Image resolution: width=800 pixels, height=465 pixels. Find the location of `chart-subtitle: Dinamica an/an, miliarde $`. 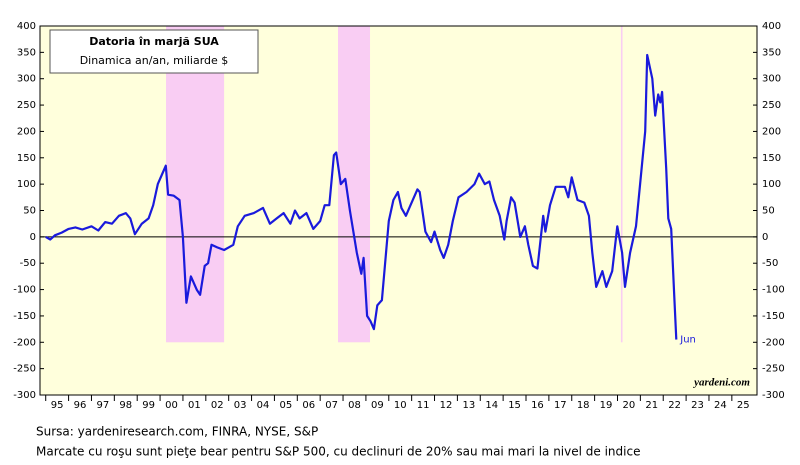

chart-subtitle: Dinamica an/an, miliarde $ is located at coordinates (154, 60).